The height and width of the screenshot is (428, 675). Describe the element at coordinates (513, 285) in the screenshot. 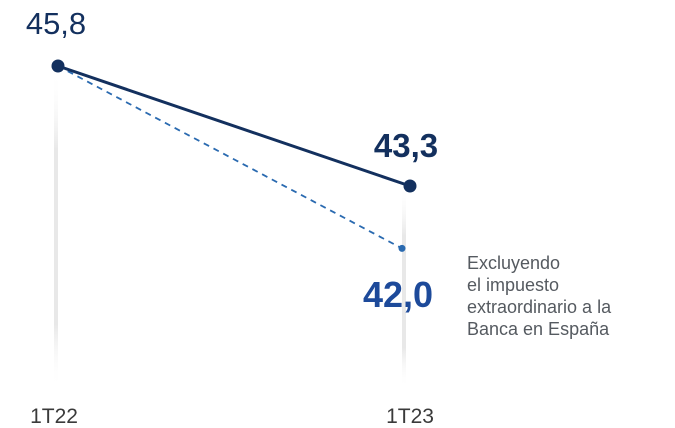

I see `annotation-line: el impuesto` at that location.